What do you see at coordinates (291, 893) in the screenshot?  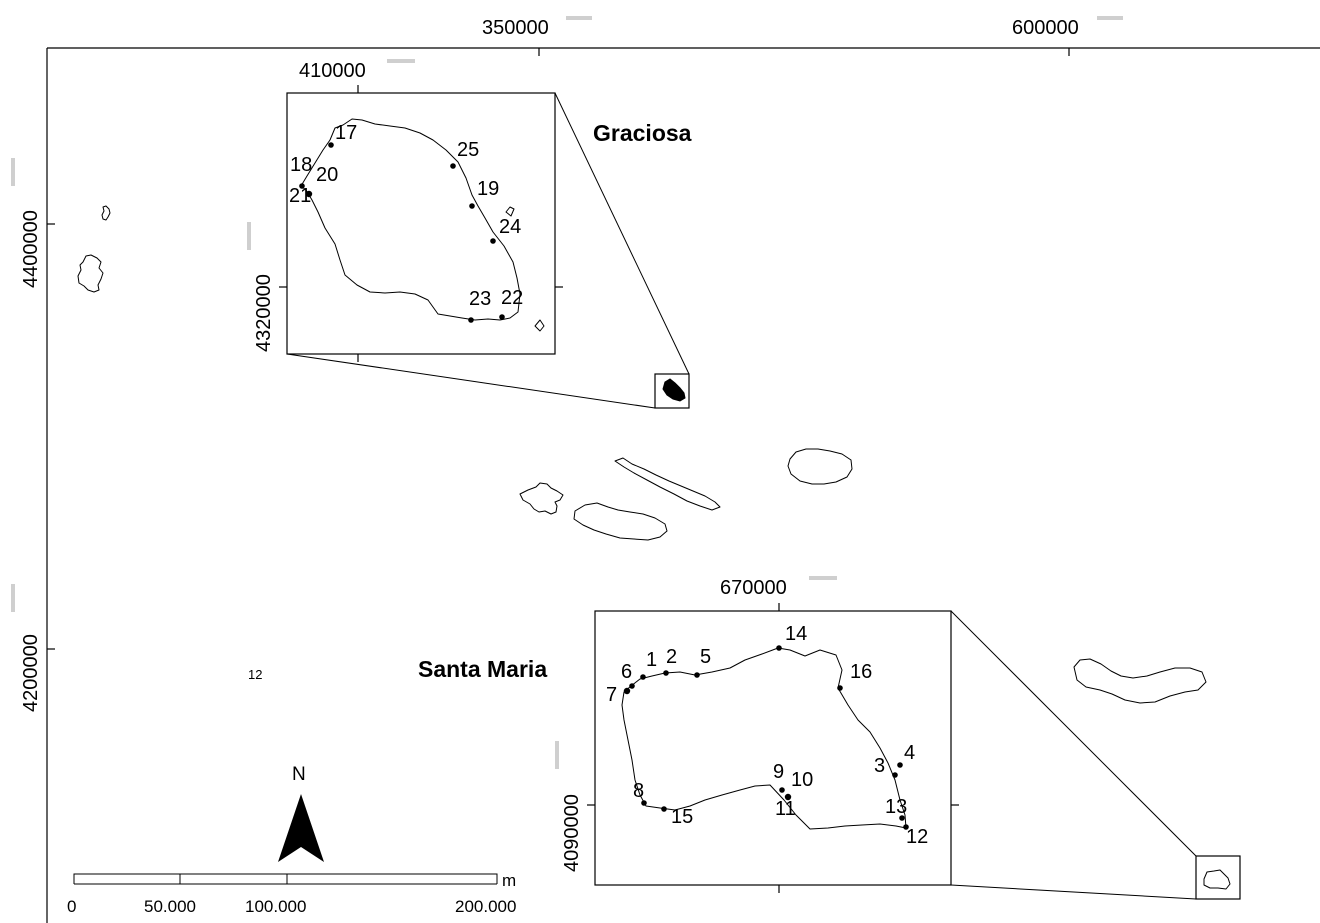 I see `scale-bar: 0 50.000 100.000 200.000 m` at bounding box center [291, 893].